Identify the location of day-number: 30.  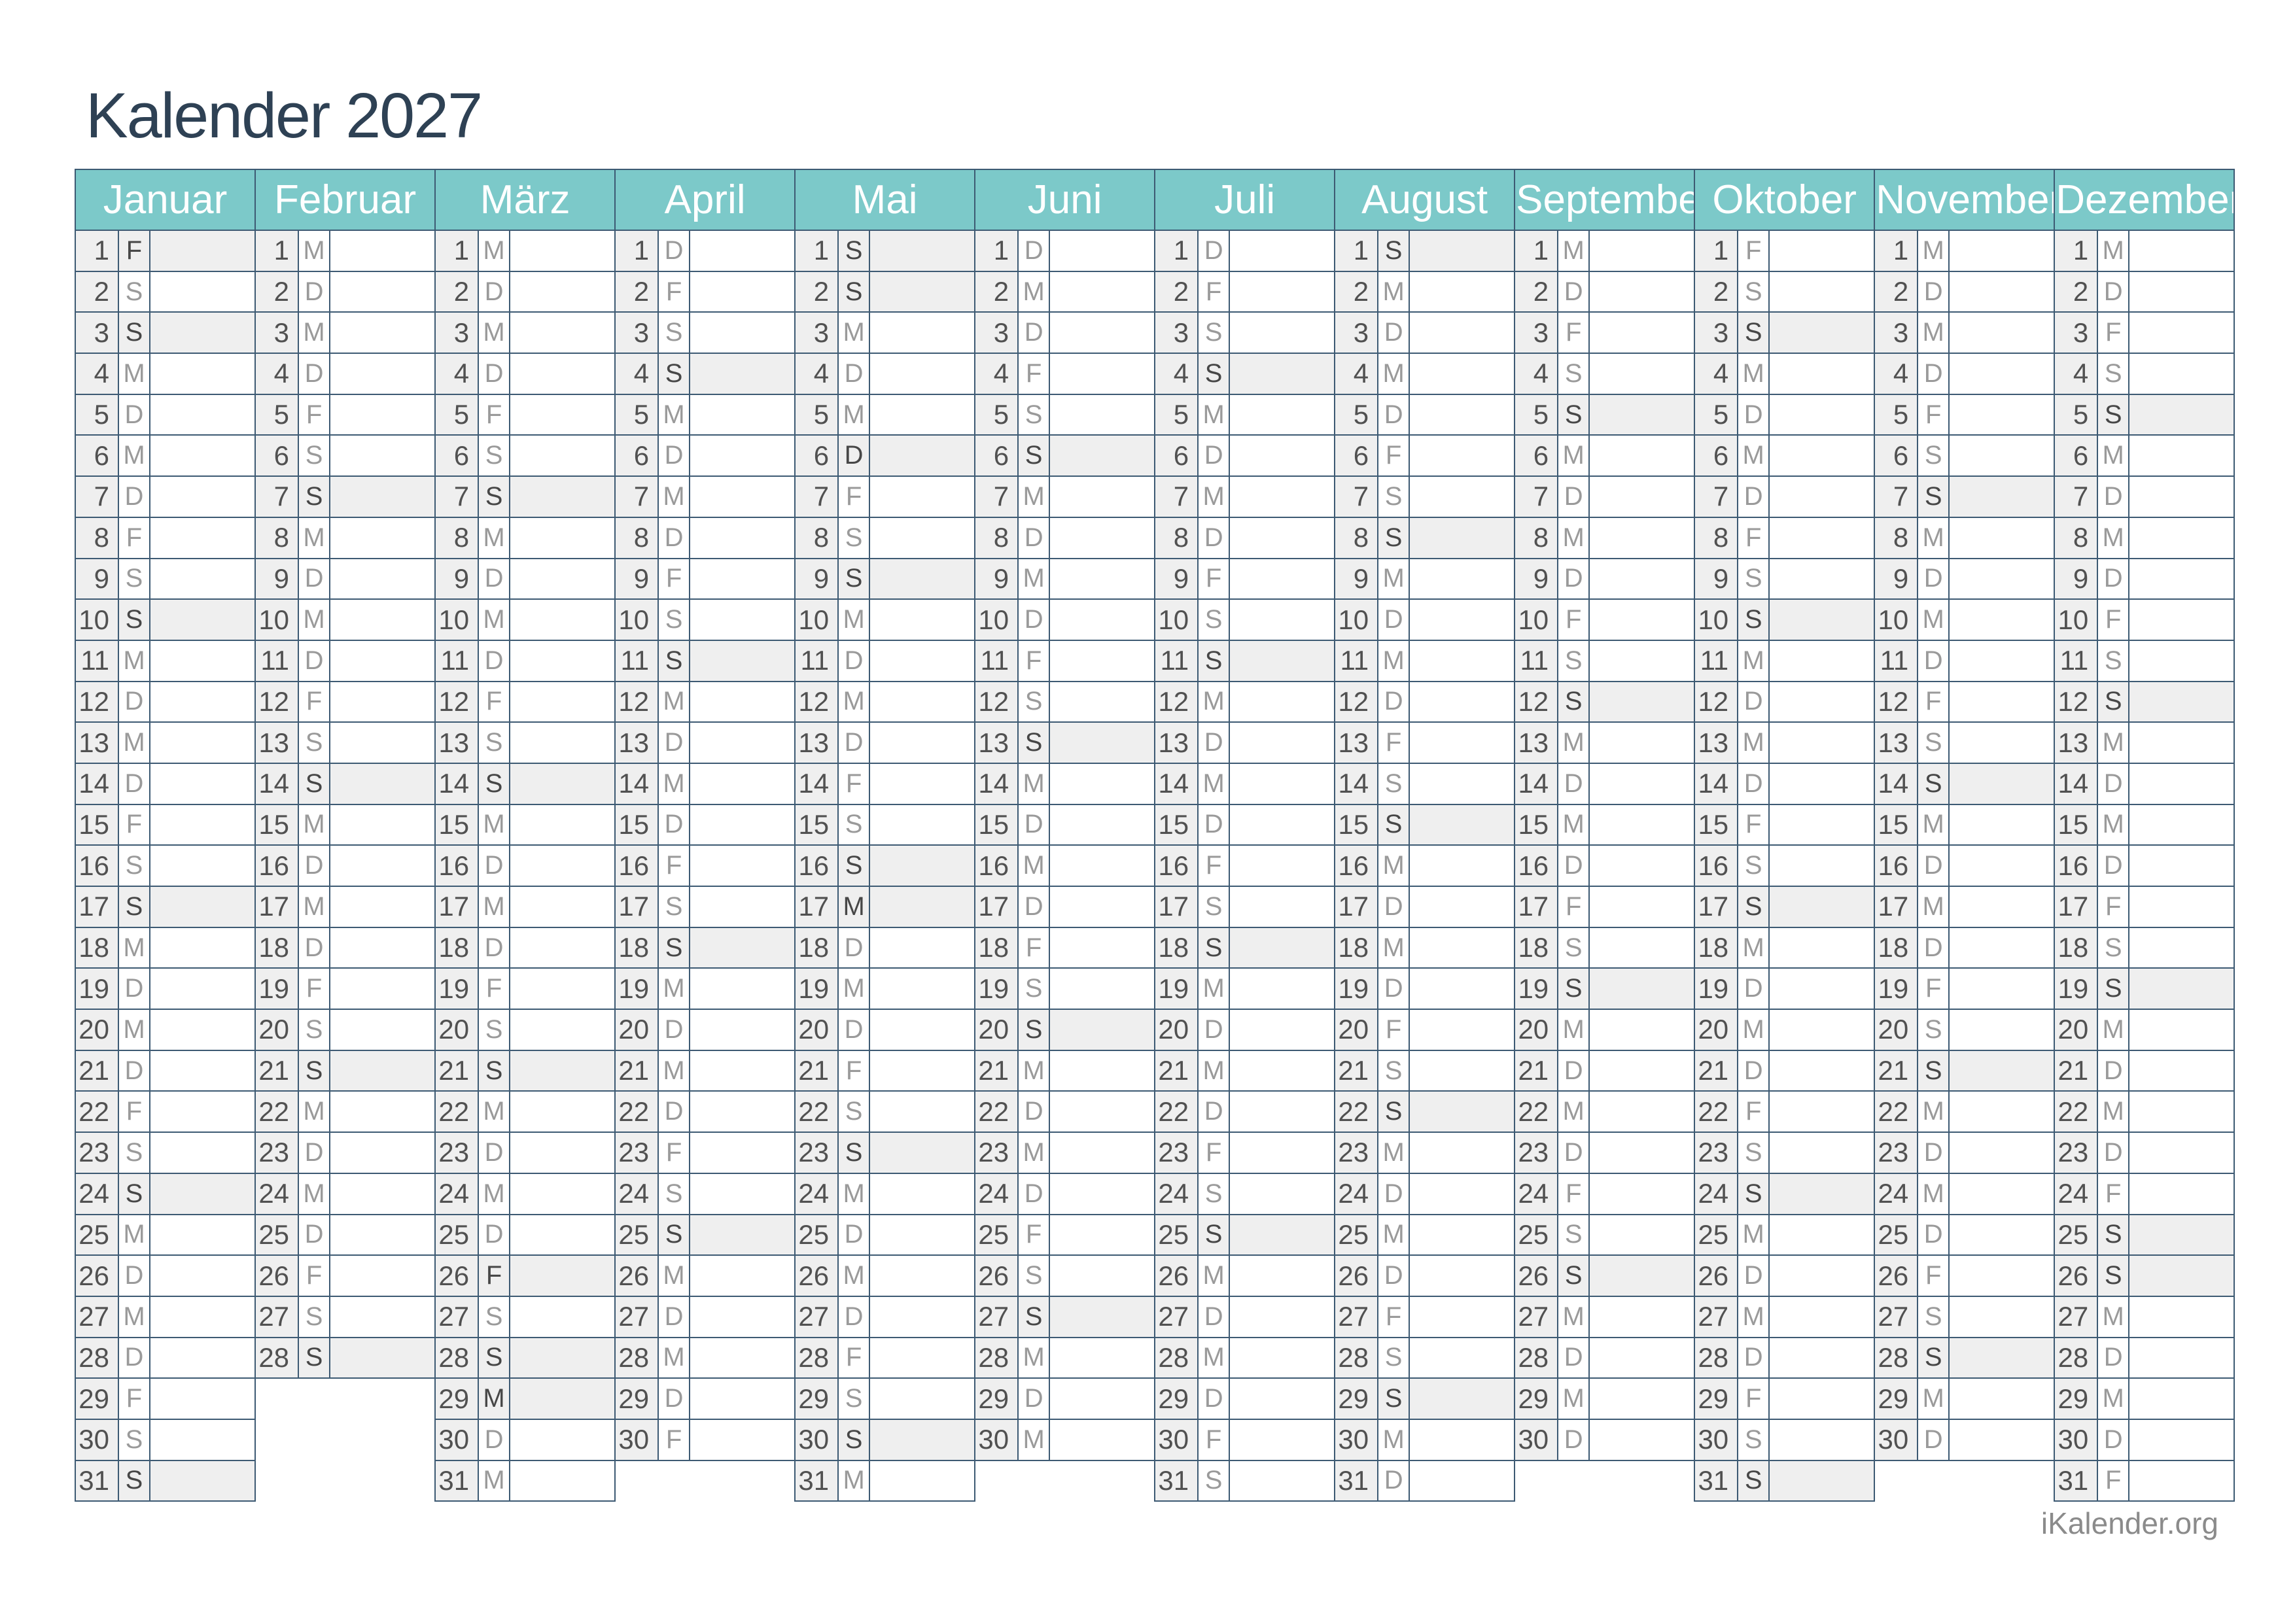
(816, 1439).